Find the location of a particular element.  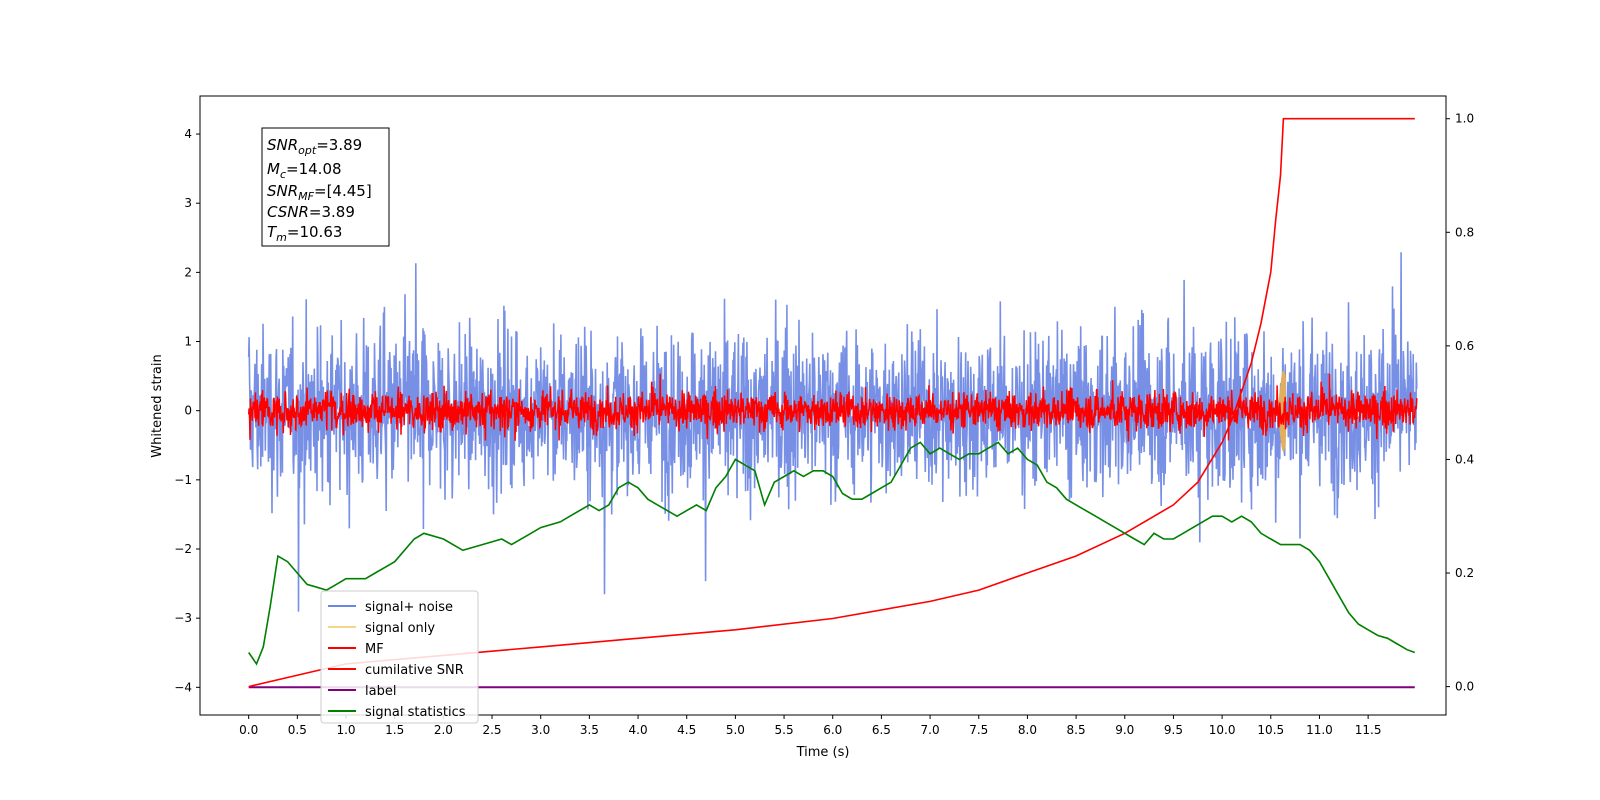

y-tick-label: 2 is located at coordinates (188, 272).